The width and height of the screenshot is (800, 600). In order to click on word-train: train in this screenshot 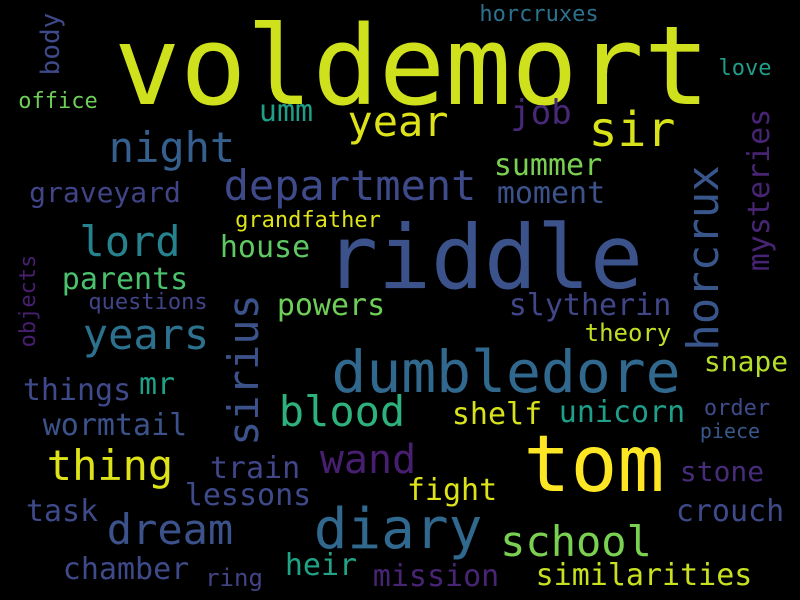, I will do `click(255, 468)`.